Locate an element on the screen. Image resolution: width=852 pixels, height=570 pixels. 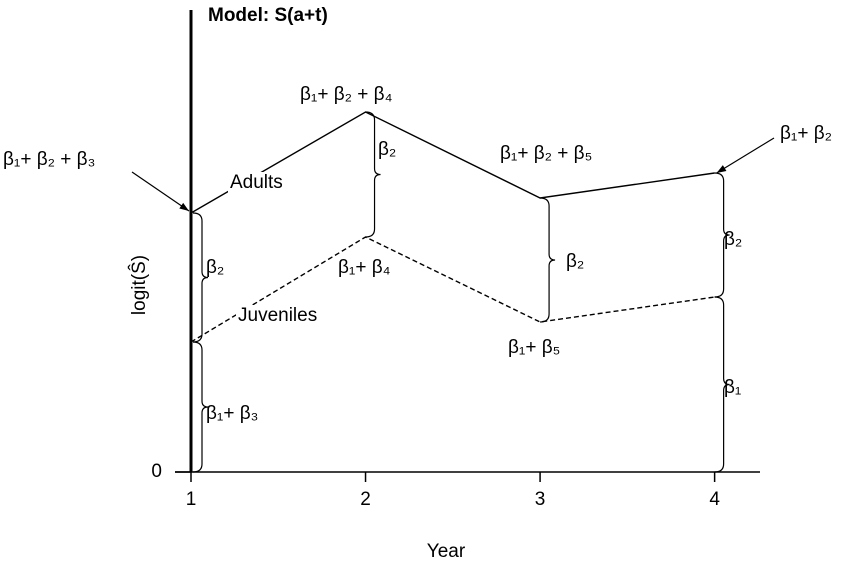
x-tick-label: 4 is located at coordinates (714, 499).